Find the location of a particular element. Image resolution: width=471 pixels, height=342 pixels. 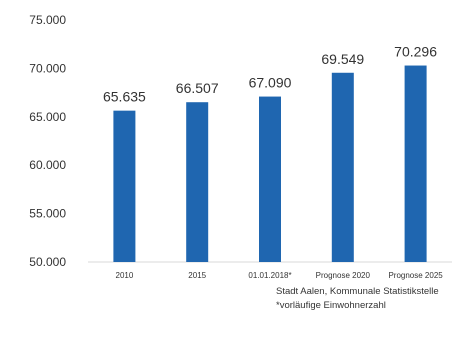

x-tick-label: 2010 is located at coordinates (125, 275).